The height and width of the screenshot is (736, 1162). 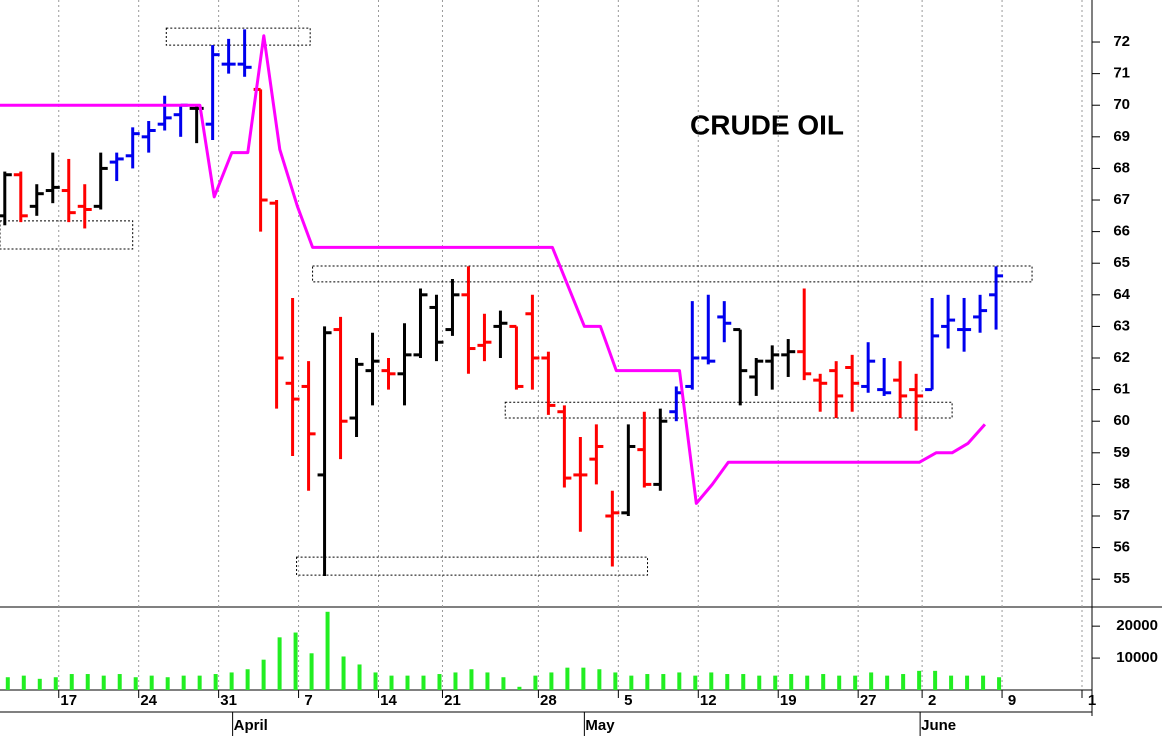 I want to click on y-tick-label: 69, so click(x=1121, y=136).